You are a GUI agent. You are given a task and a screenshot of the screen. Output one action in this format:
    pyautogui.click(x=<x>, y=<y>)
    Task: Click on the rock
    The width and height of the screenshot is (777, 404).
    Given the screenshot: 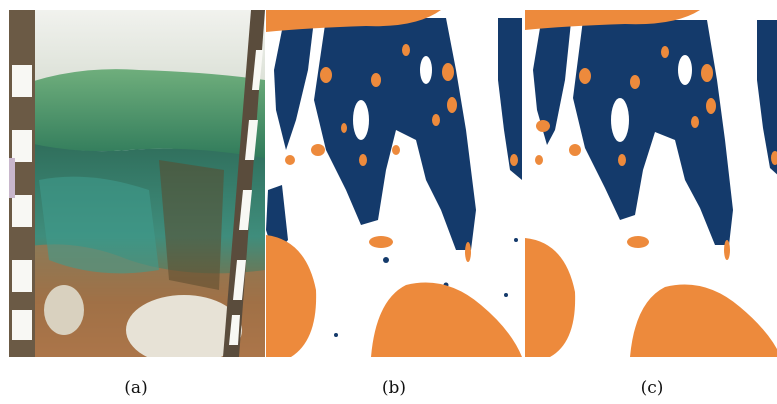 What is the action you would take?
    pyautogui.click(x=184, y=326)
    